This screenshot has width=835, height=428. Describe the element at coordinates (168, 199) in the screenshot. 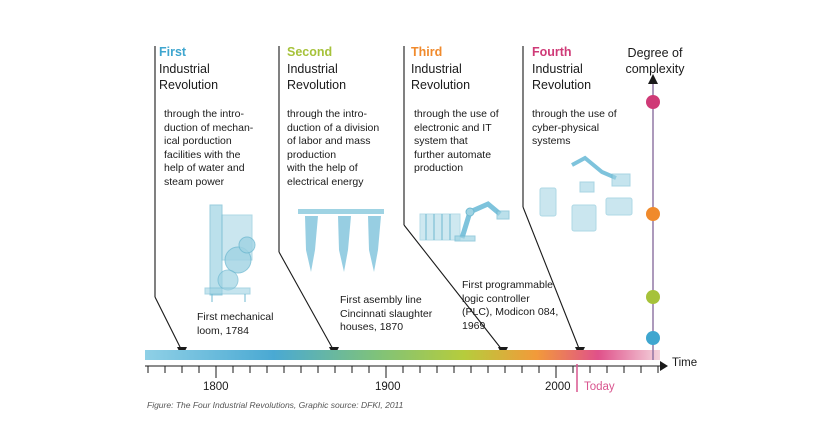

I see `bracket-first` at that location.